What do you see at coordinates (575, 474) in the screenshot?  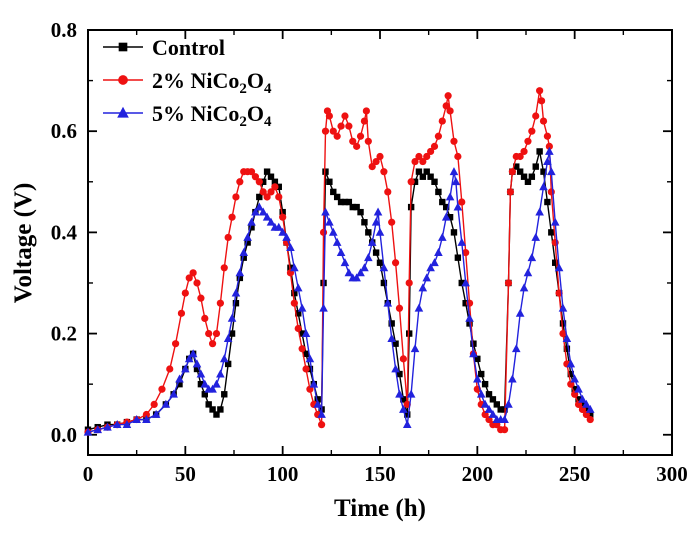 I see `svg-text: 250` at bounding box center [575, 474].